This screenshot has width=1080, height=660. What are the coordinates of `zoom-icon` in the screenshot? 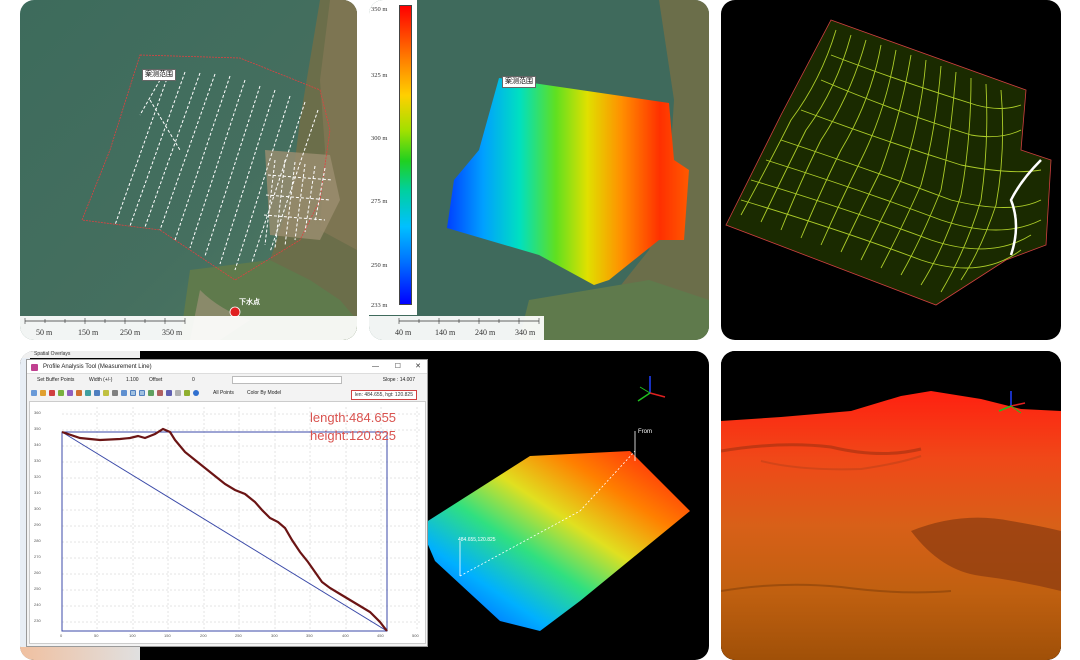 It's located at (115, 393).